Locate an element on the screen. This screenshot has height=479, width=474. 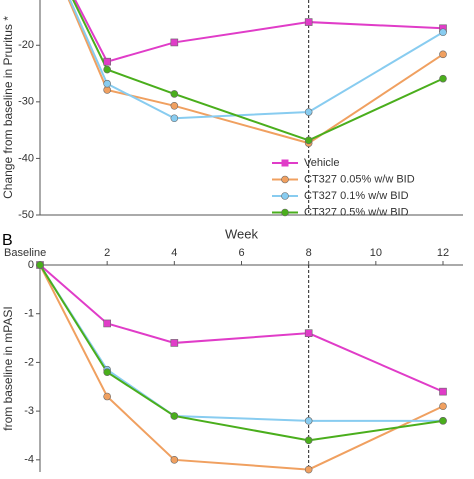
y-tick-label: -40 is located at coordinates (26, 158).